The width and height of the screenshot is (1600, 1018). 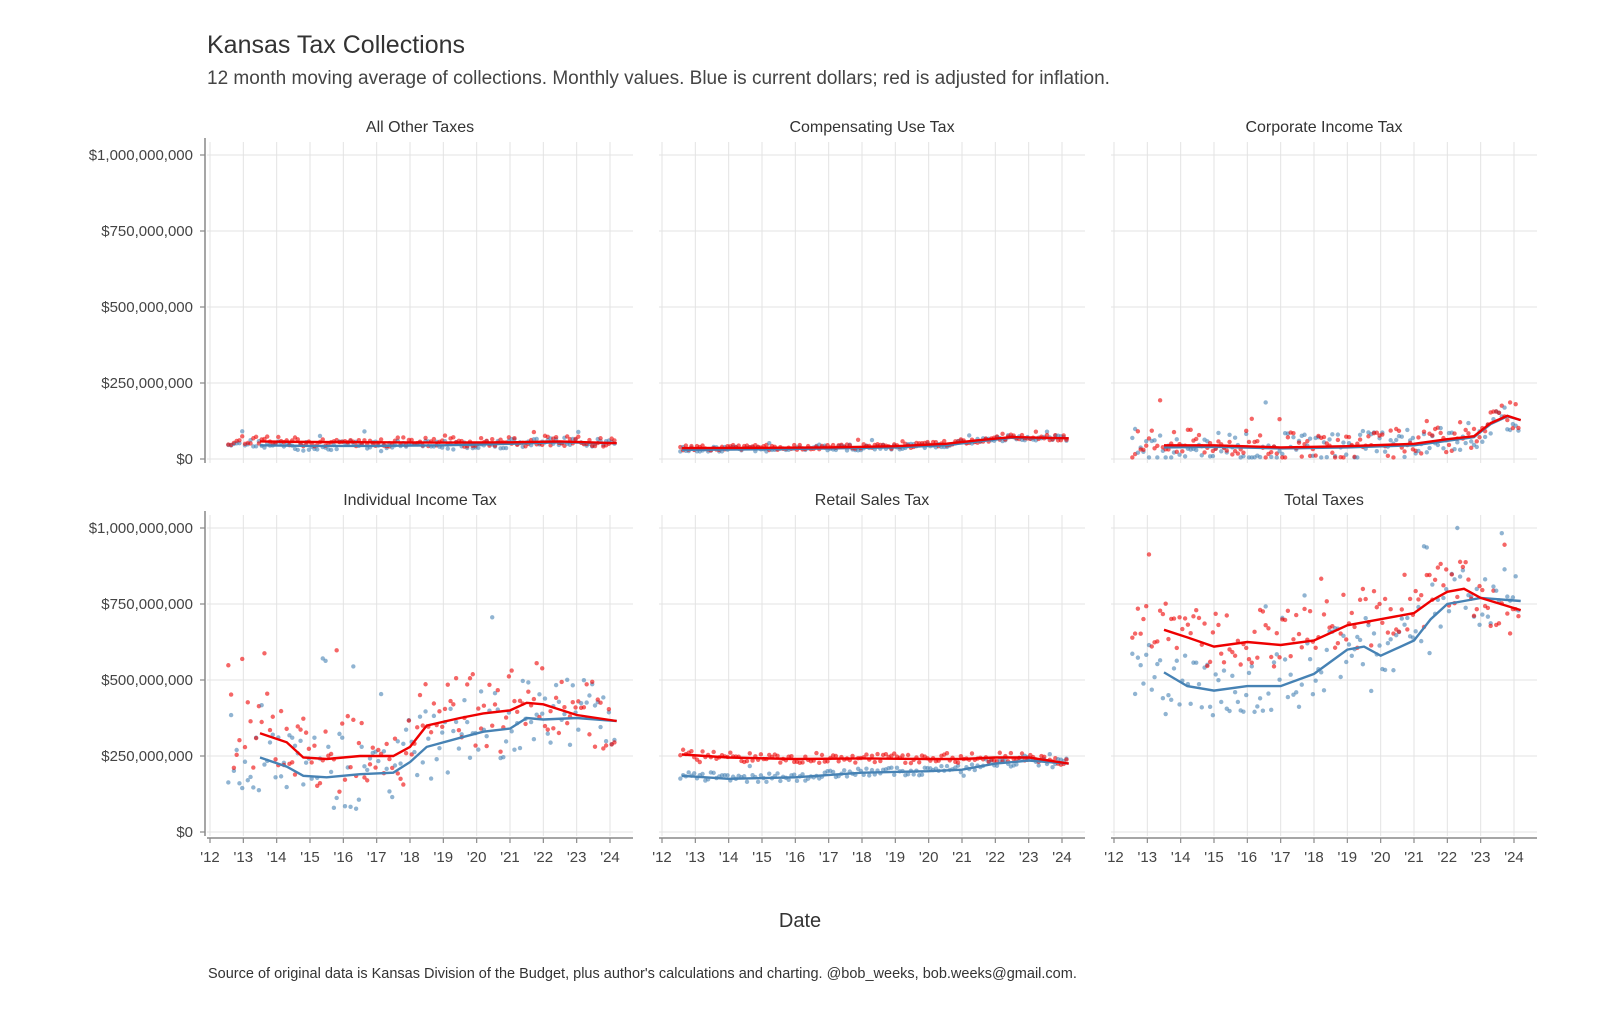 I want to click on y-tick-label: $1,000,000,000, so click(x=141, y=528).